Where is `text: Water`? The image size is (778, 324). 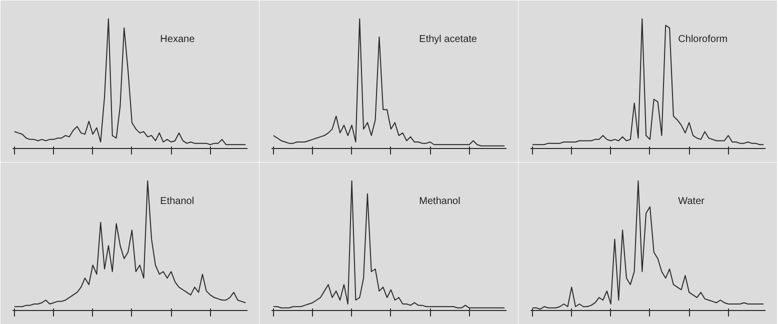 text: Water is located at coordinates (692, 201).